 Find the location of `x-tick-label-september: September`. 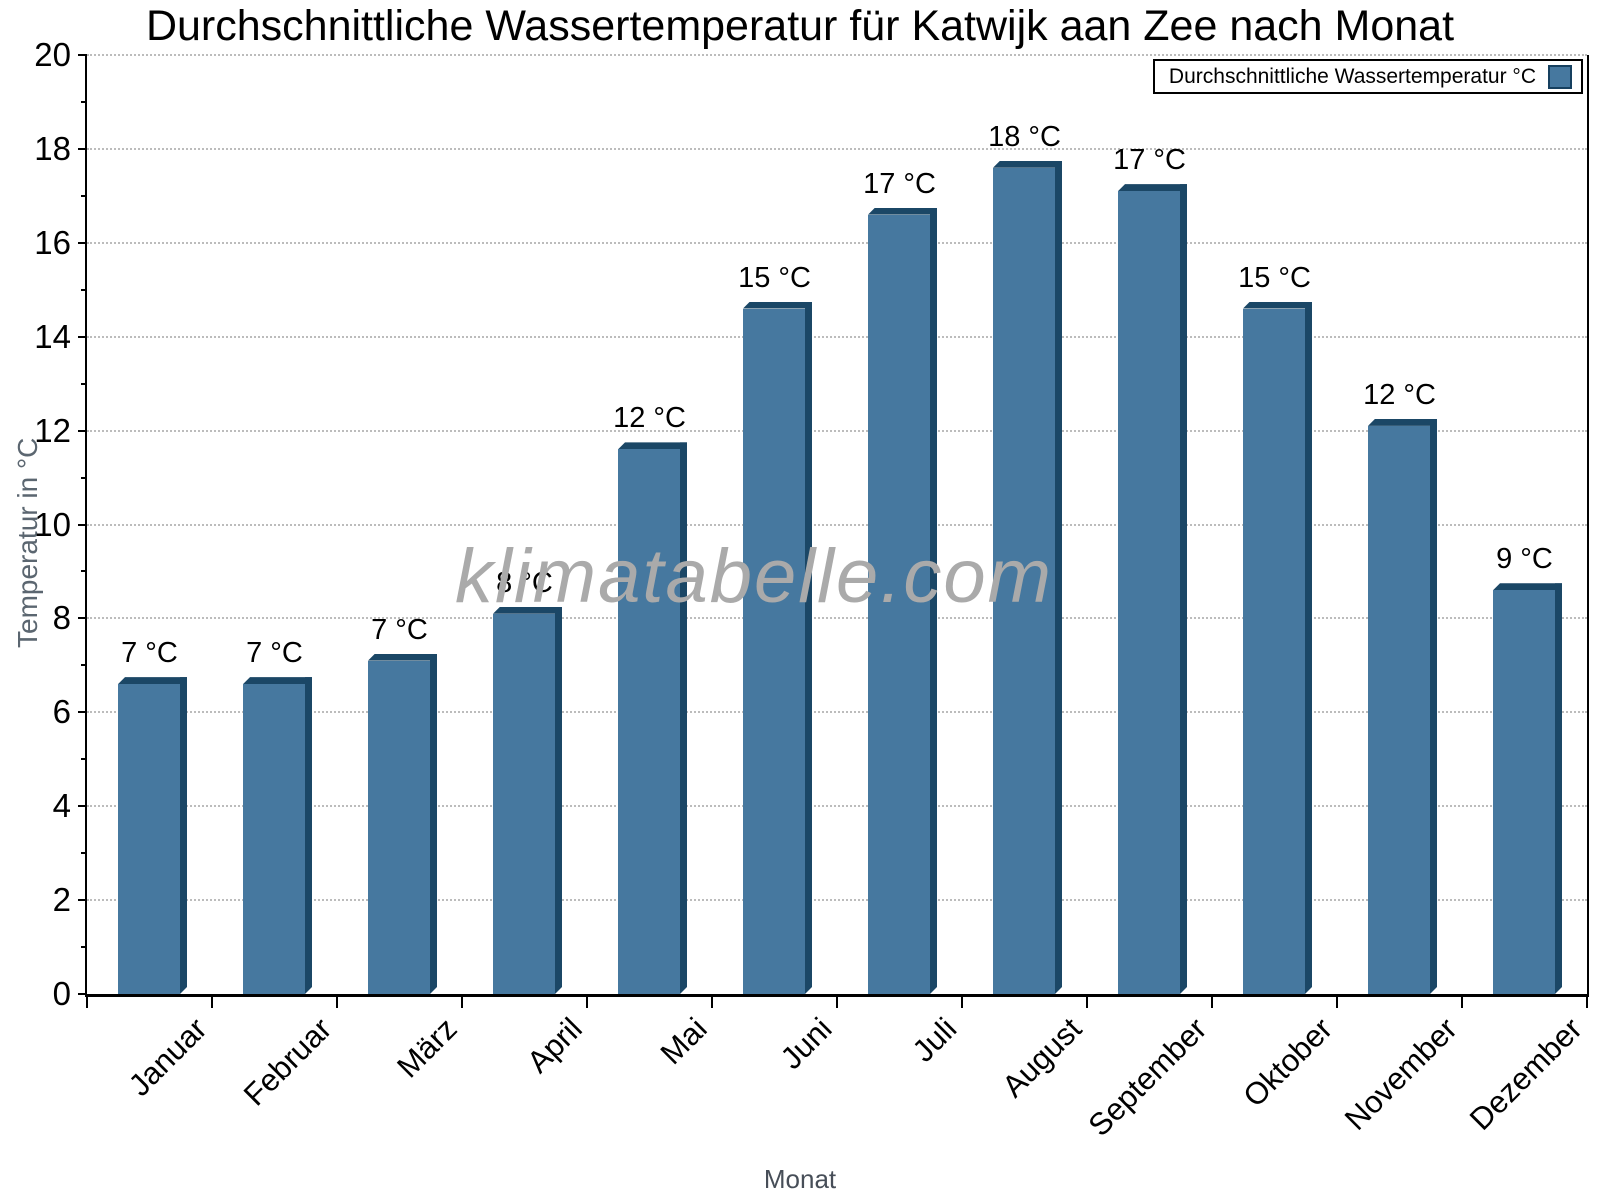

x-tick-label-september: September is located at coordinates (1147, 1077).